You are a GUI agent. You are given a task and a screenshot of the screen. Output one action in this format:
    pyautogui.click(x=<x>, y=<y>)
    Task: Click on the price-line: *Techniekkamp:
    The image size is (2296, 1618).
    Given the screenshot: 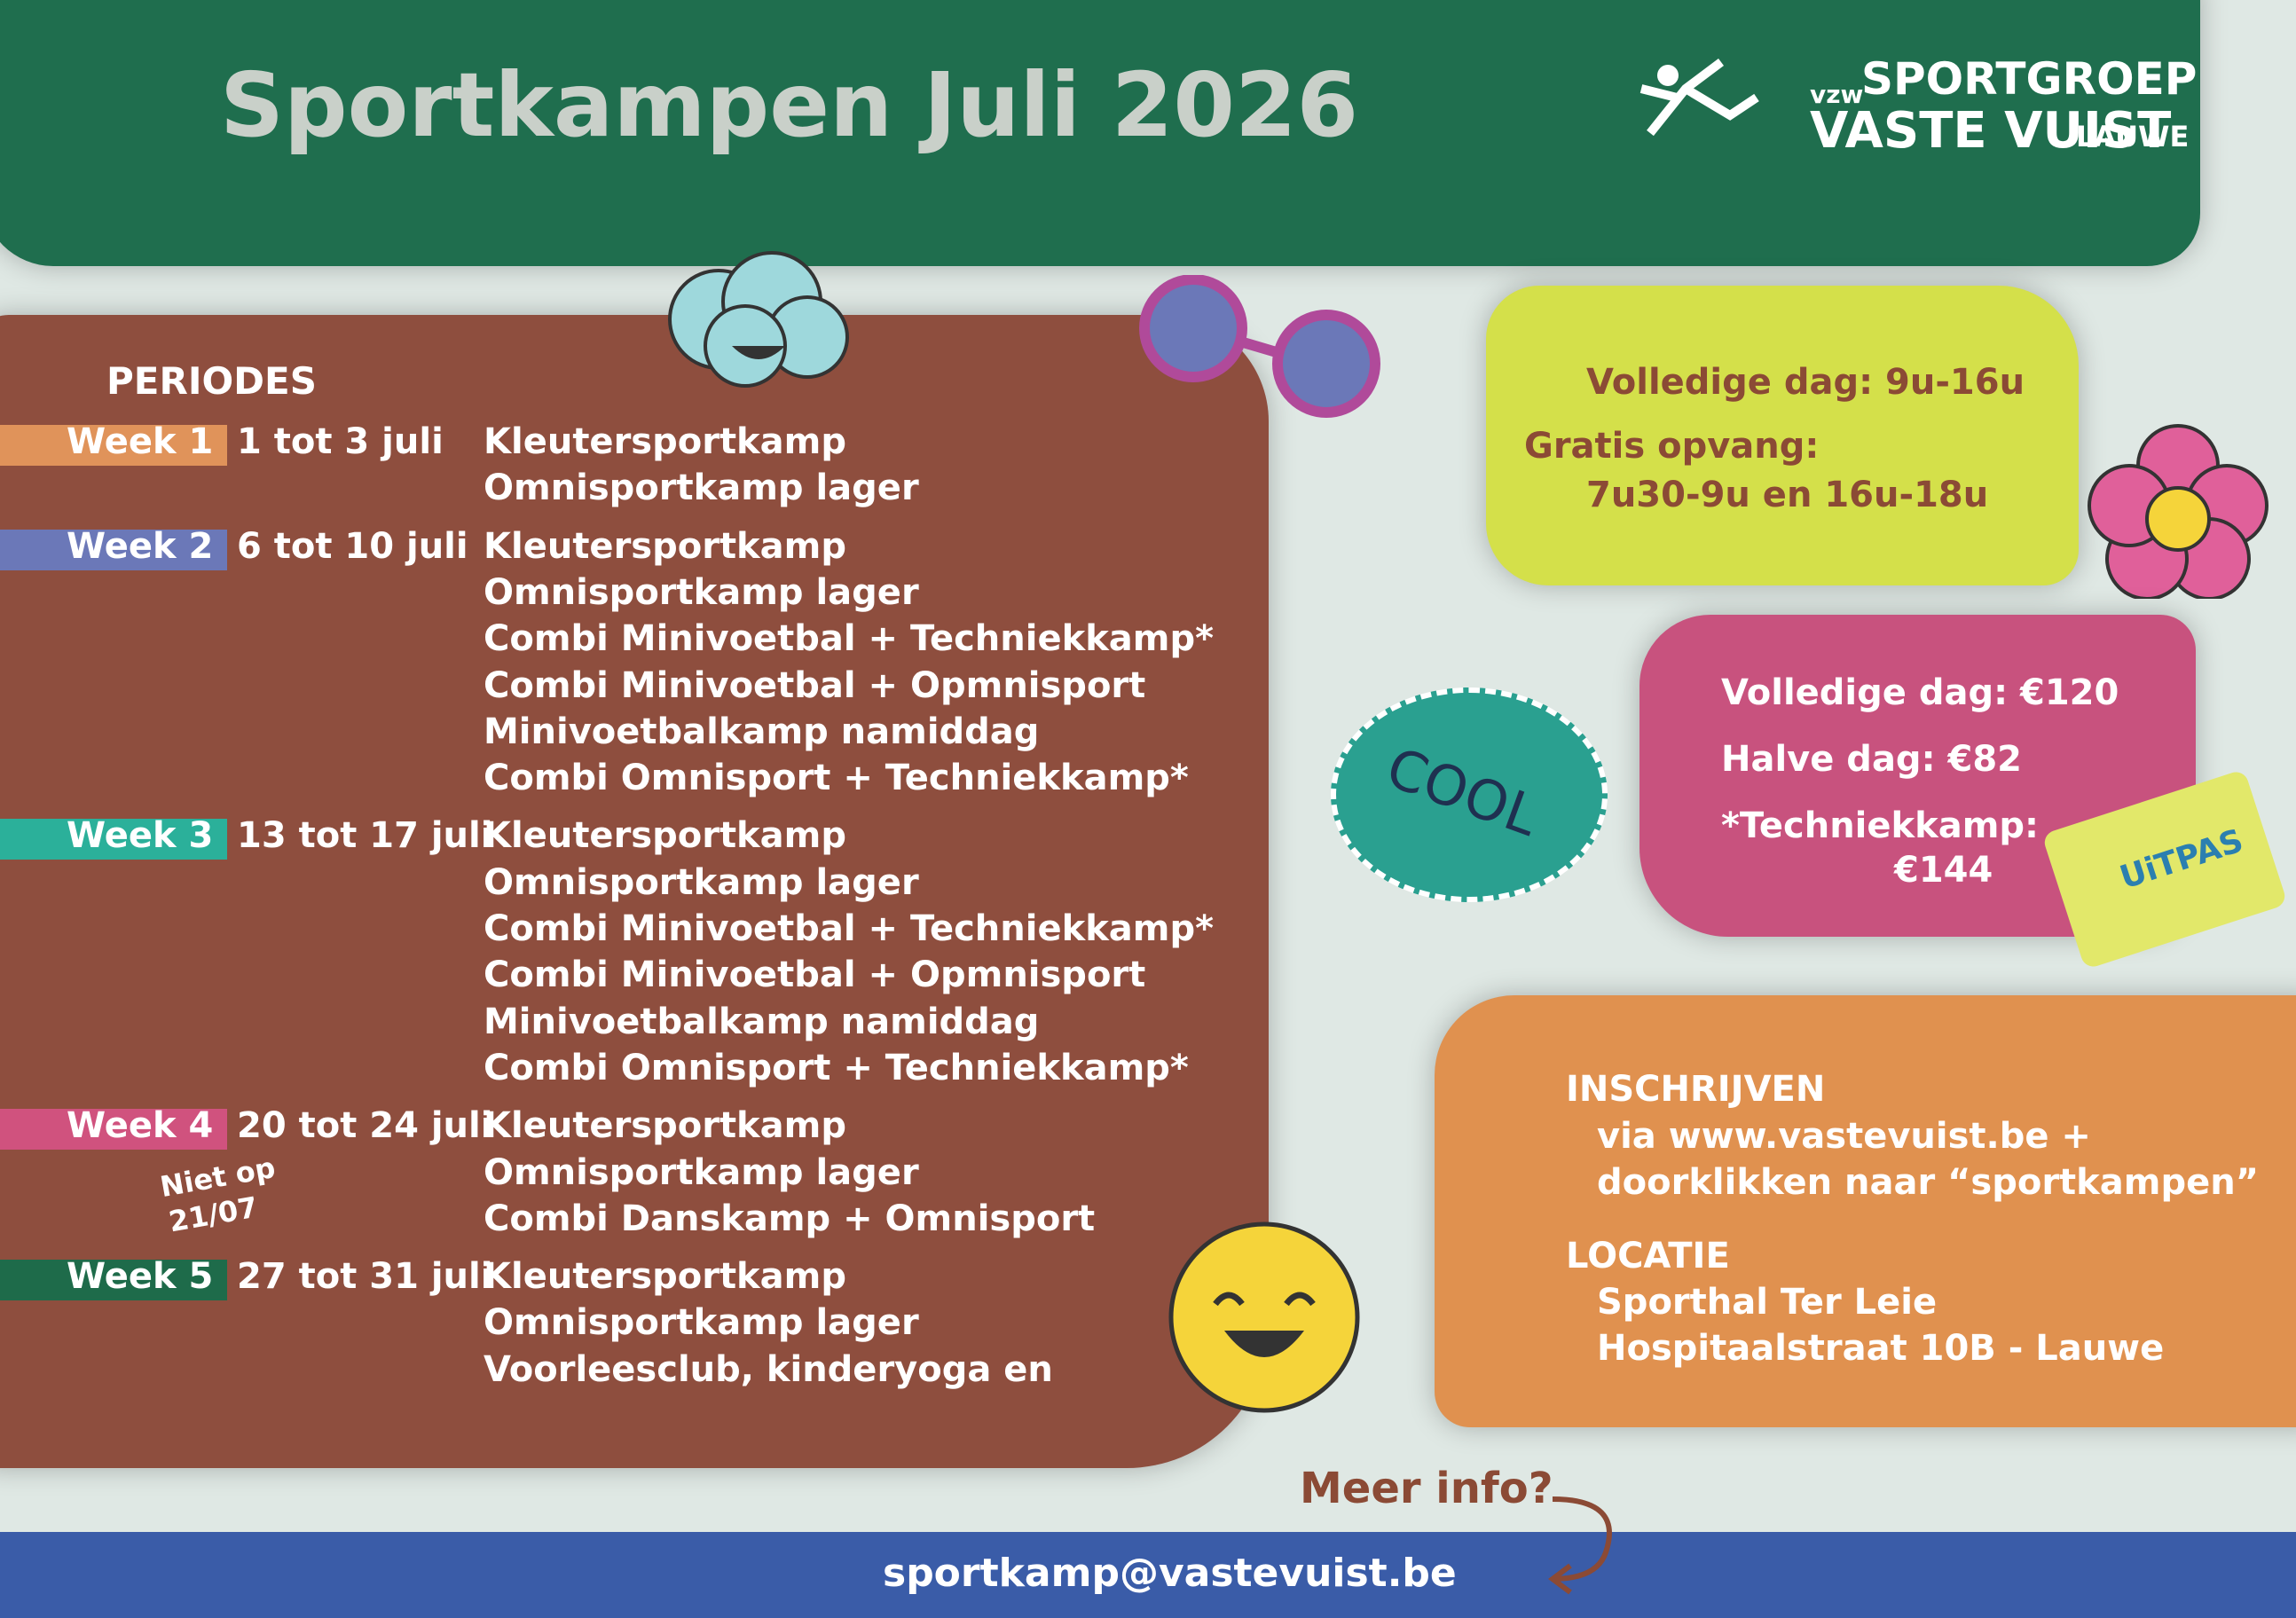 What is the action you would take?
    pyautogui.click(x=1880, y=825)
    